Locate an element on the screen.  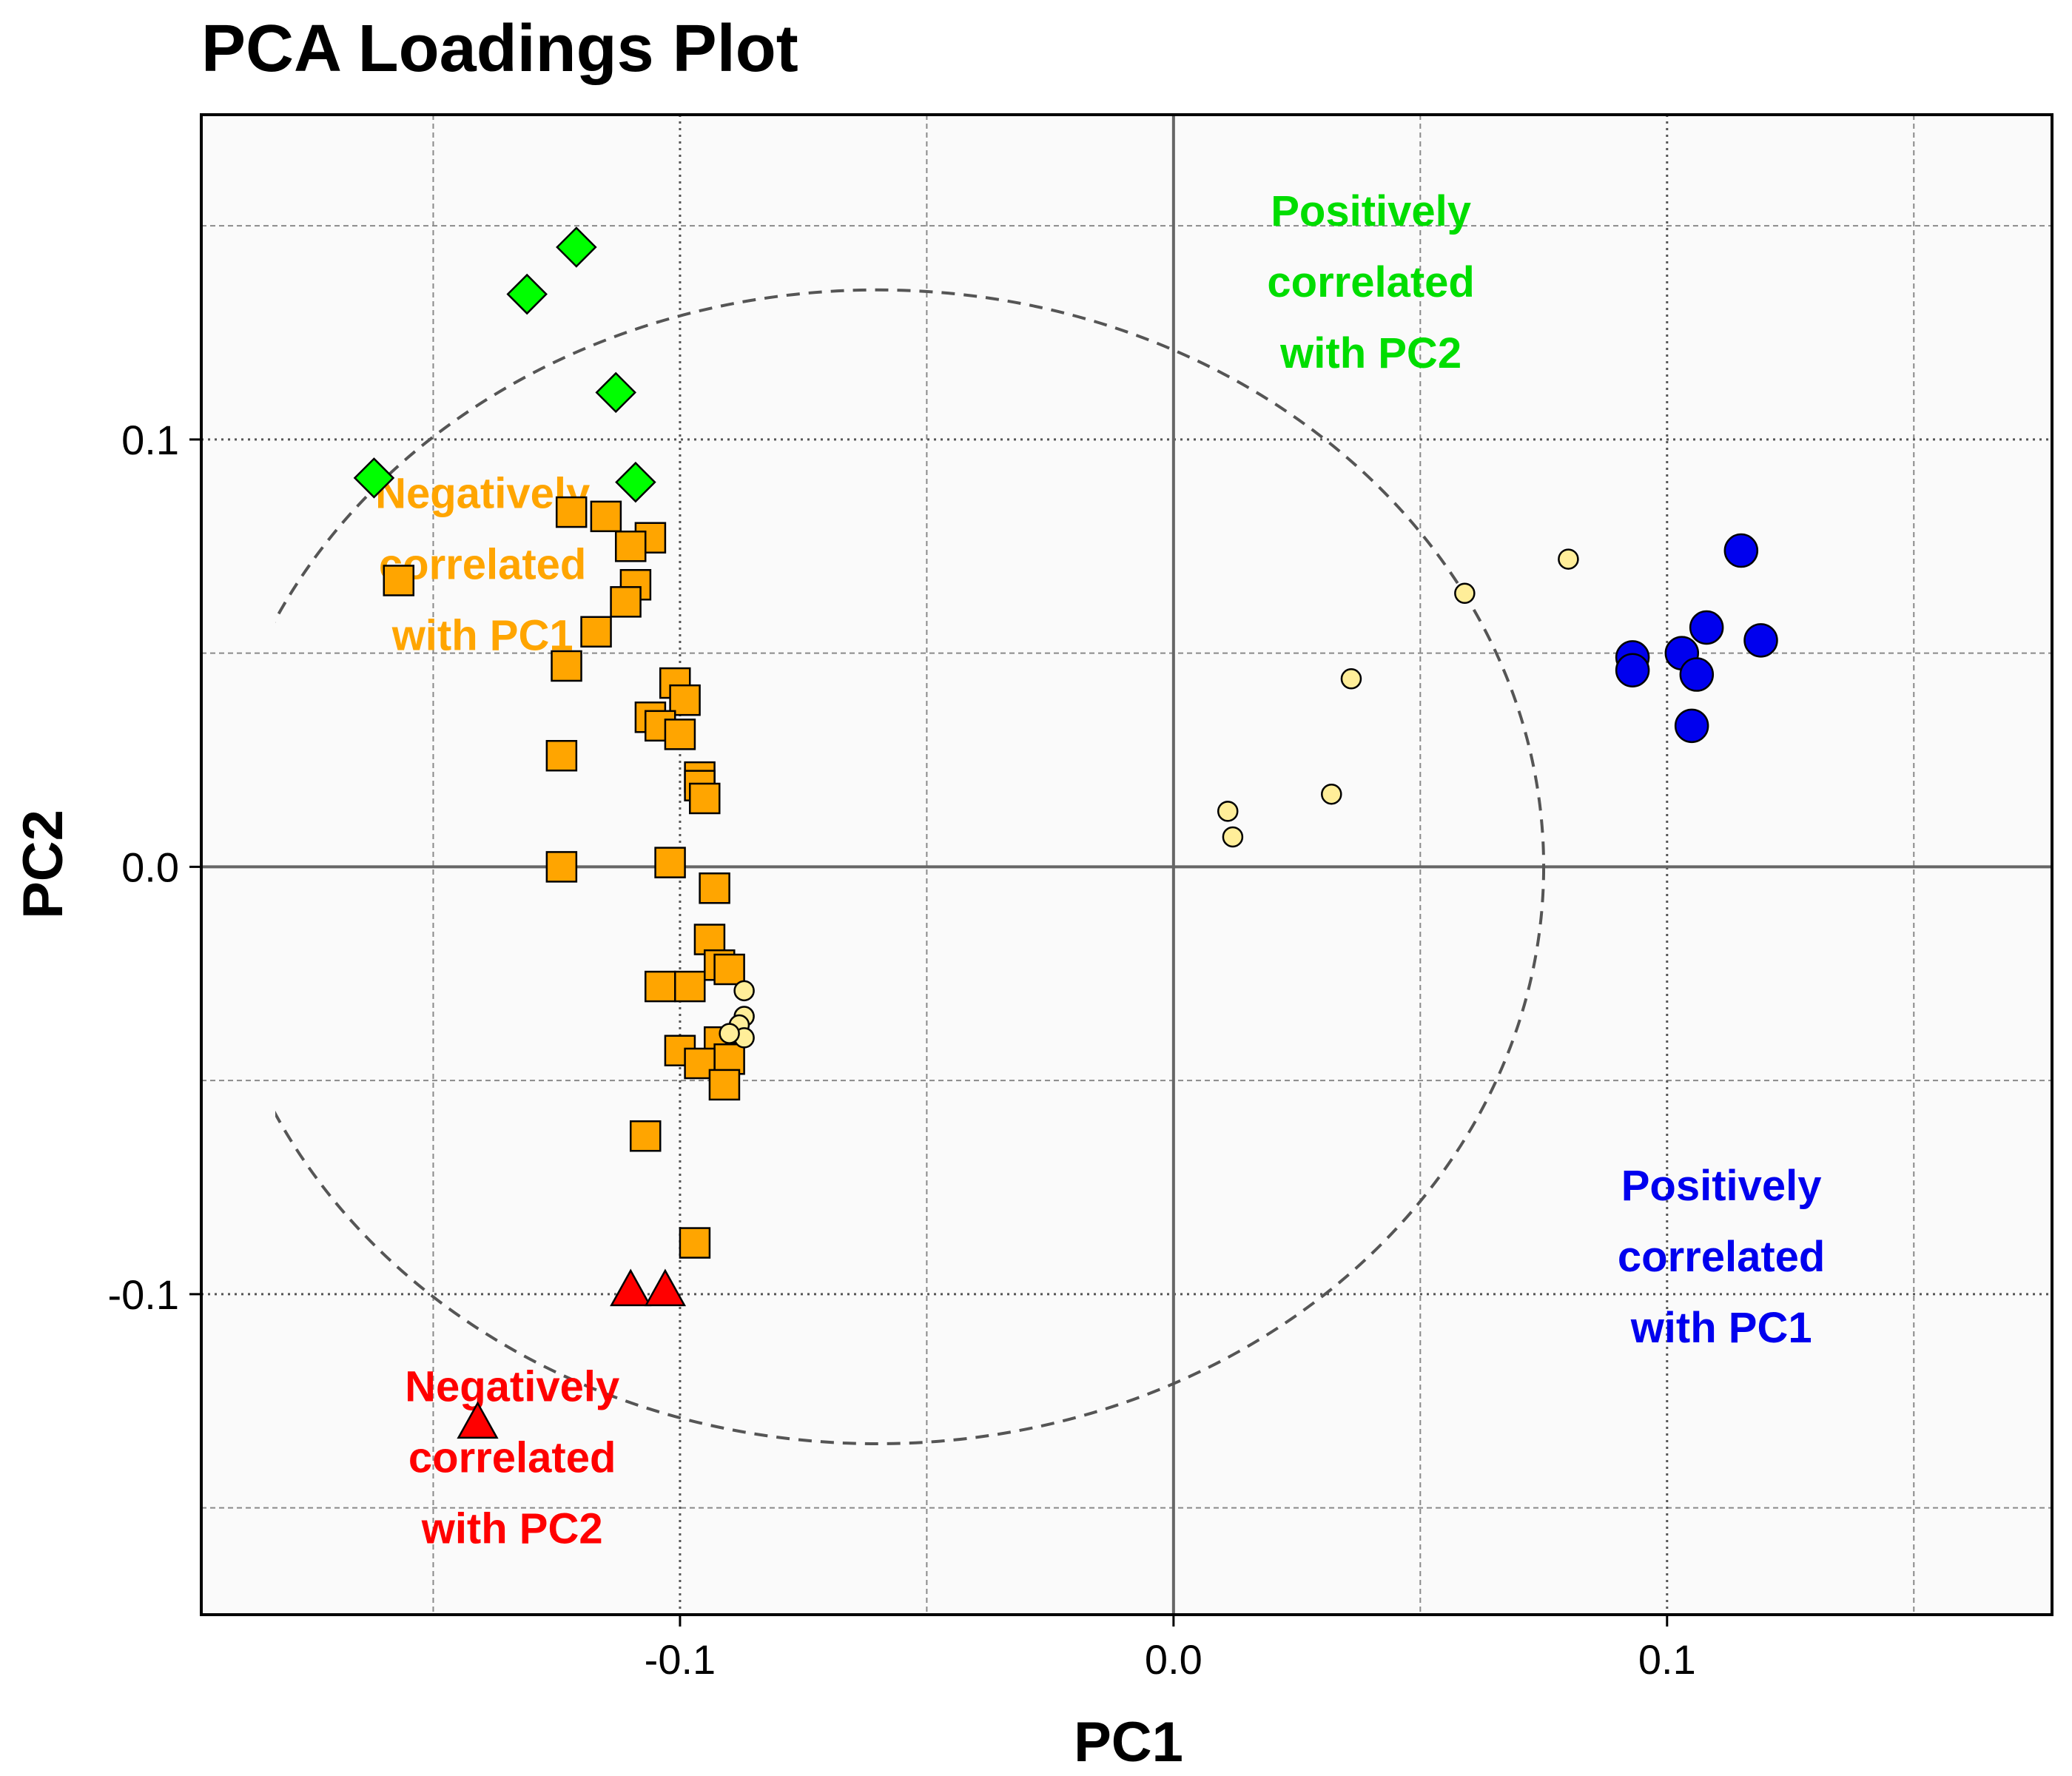
x-axis-title: PC1 is located at coordinates (1128, 1742).